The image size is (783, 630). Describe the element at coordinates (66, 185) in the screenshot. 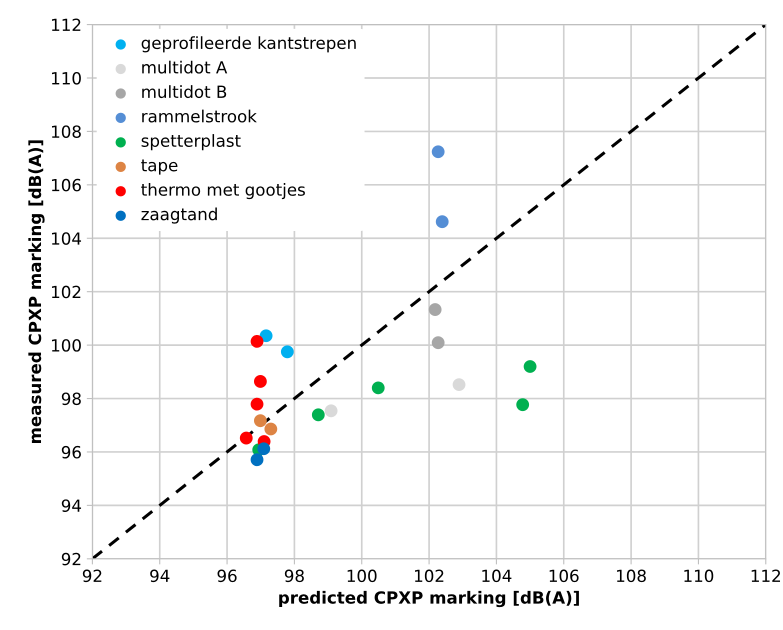

I see `y-tick-label: 106` at that location.